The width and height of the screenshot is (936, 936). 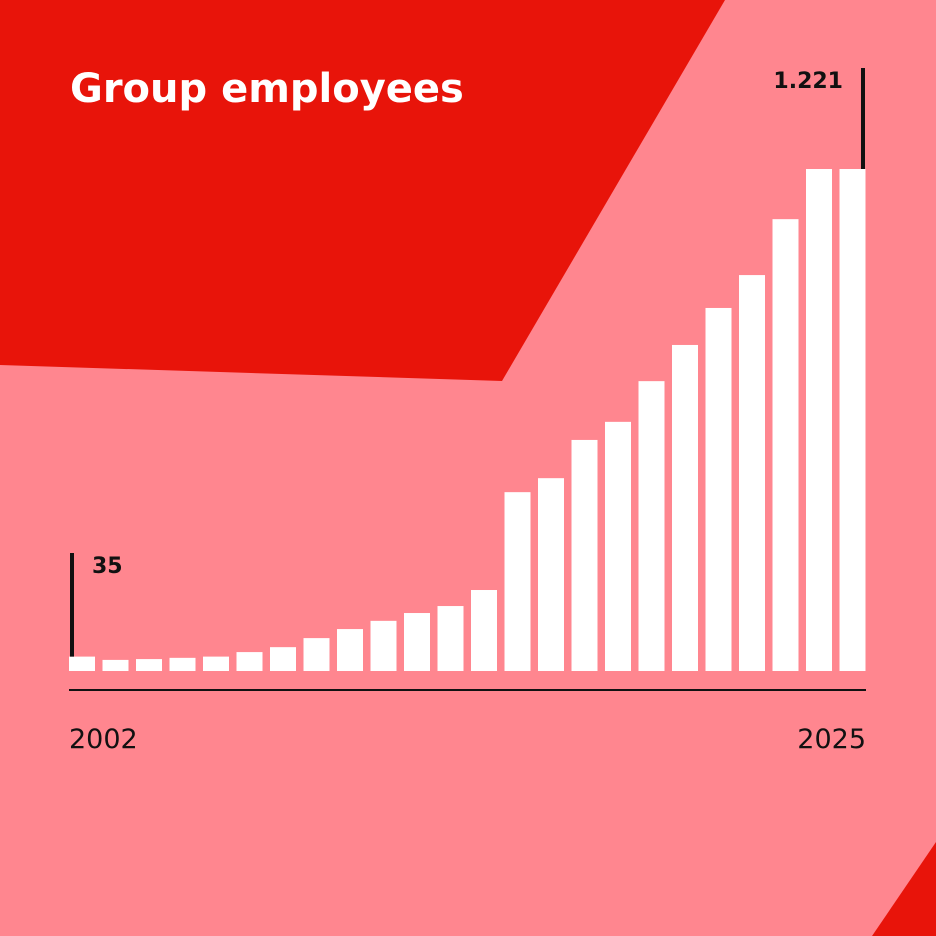 I want to click on value-label: 35, so click(x=107, y=566).